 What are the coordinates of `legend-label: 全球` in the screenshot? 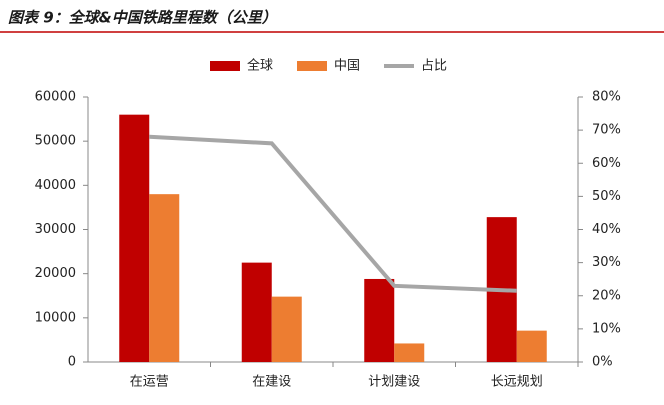 It's located at (260, 66).